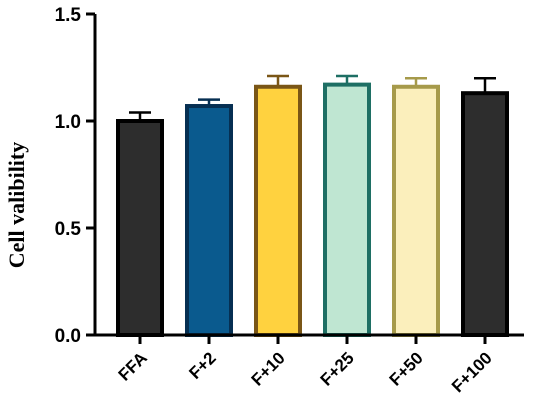  I want to click on bar-ffa, so click(140, 228).